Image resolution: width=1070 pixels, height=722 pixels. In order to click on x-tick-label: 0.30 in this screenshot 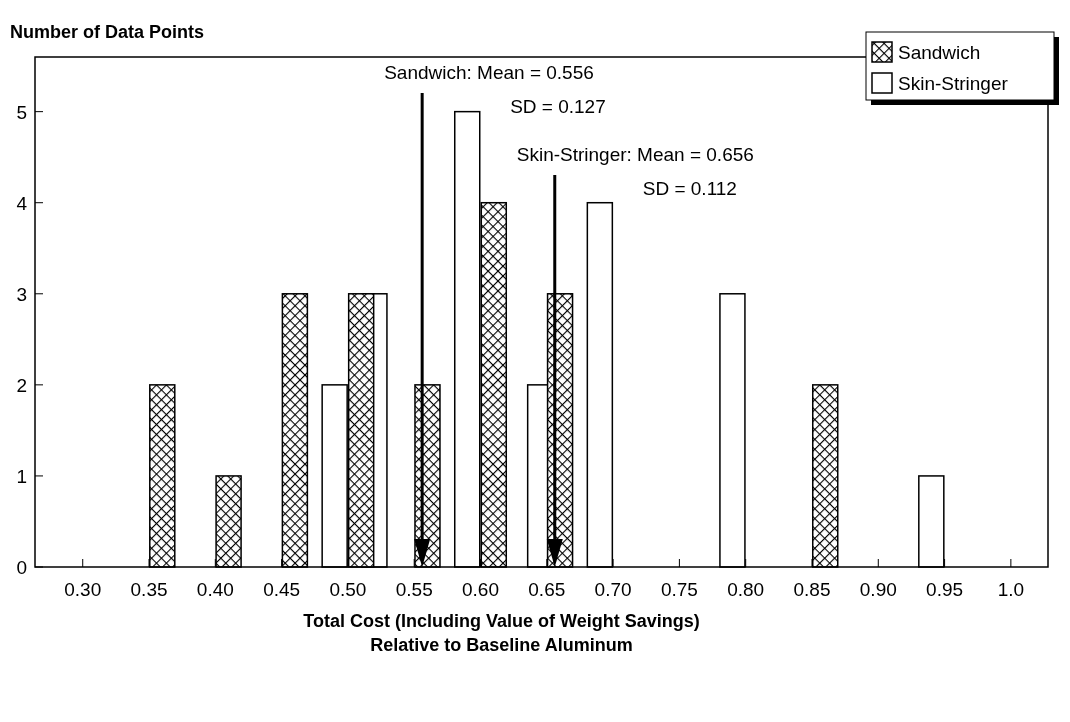, I will do `click(83, 589)`.